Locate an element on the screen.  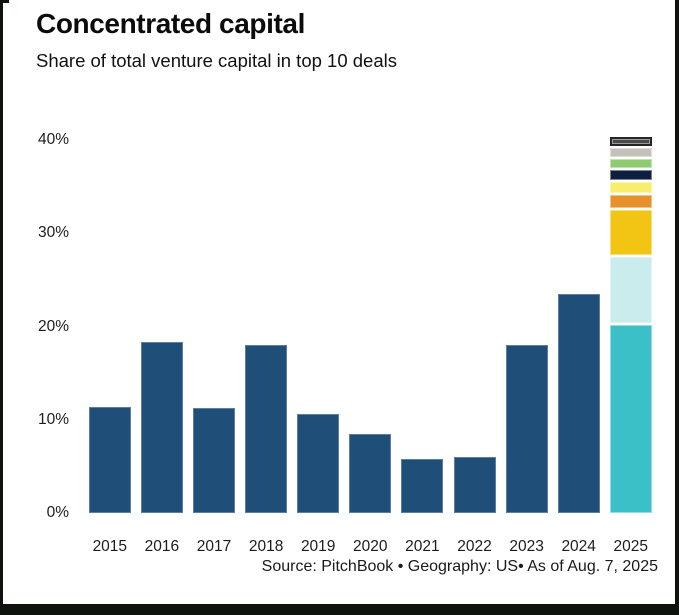
x-axis-label: 2016 is located at coordinates (162, 546).